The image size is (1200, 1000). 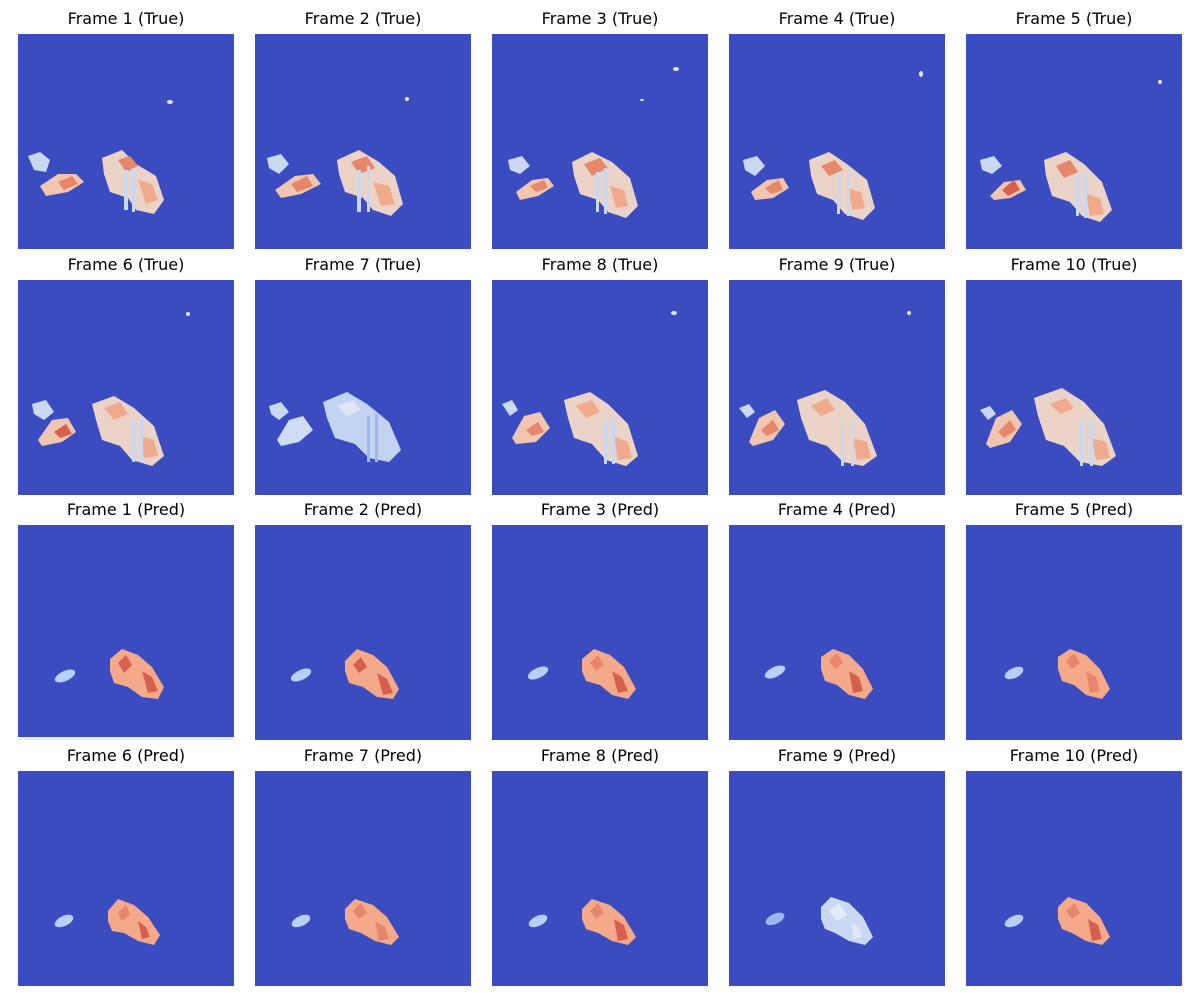 I want to click on panel-title: Frame 3 (True), so click(x=600, y=19).